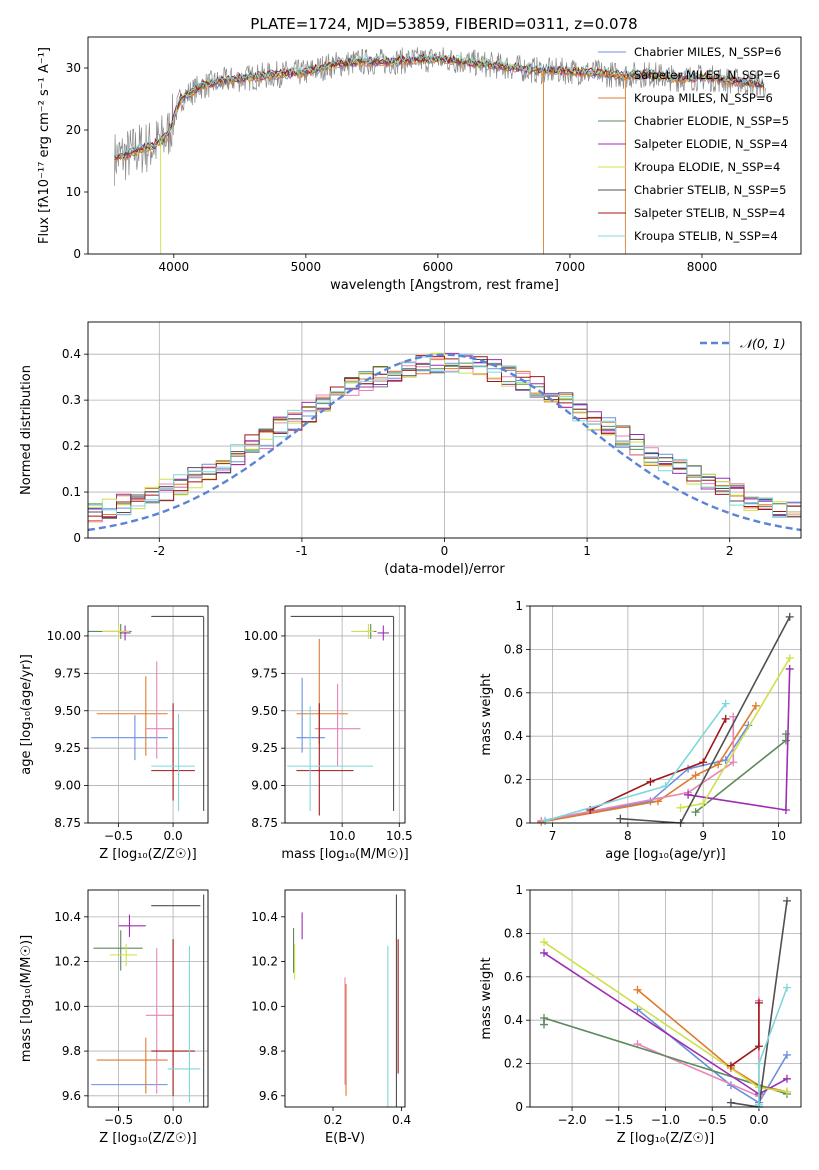 The width and height of the screenshot is (819, 1170). I want to click on x-tick-label: −1.0, so click(665, 1120).